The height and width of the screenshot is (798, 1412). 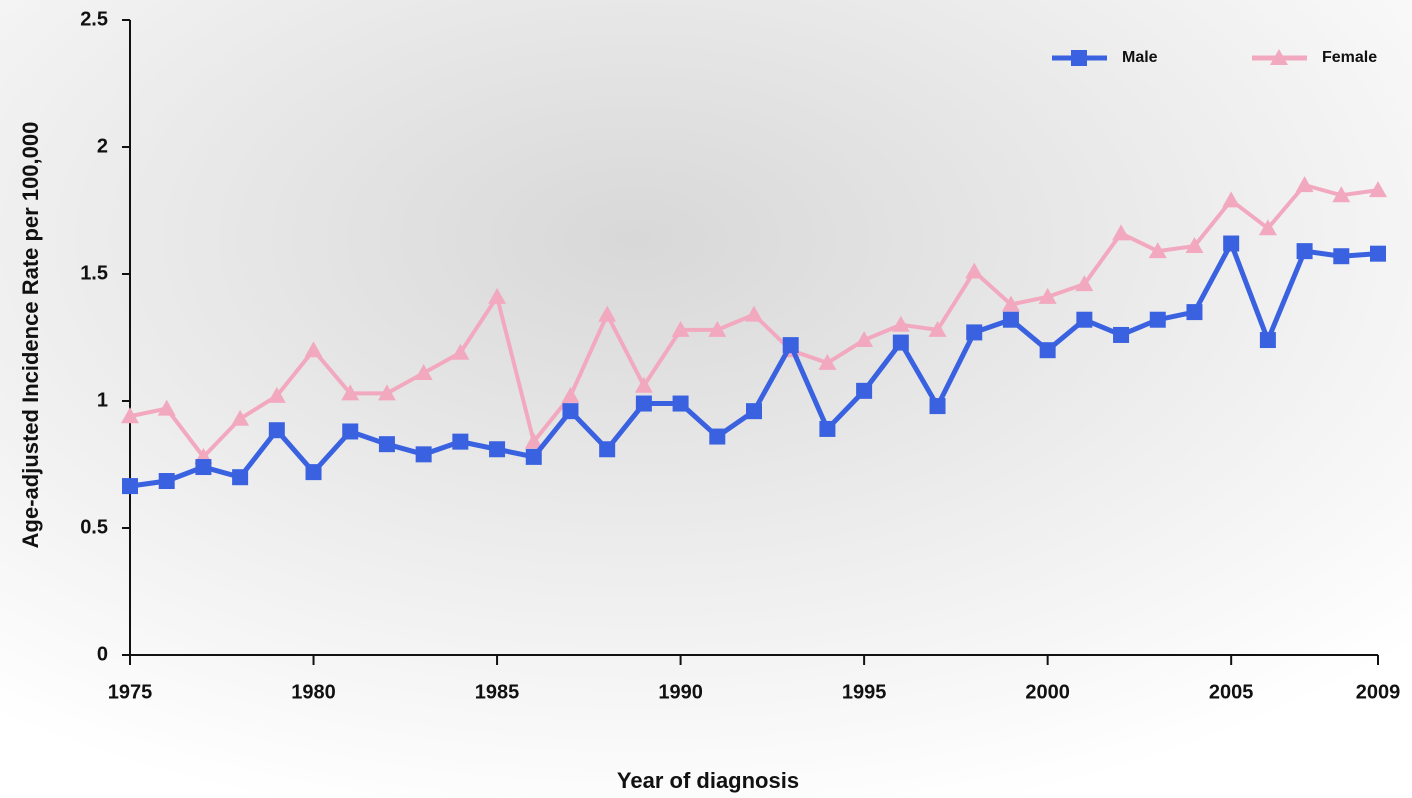 What do you see at coordinates (864, 692) in the screenshot?
I see `x-tick-label: 1995` at bounding box center [864, 692].